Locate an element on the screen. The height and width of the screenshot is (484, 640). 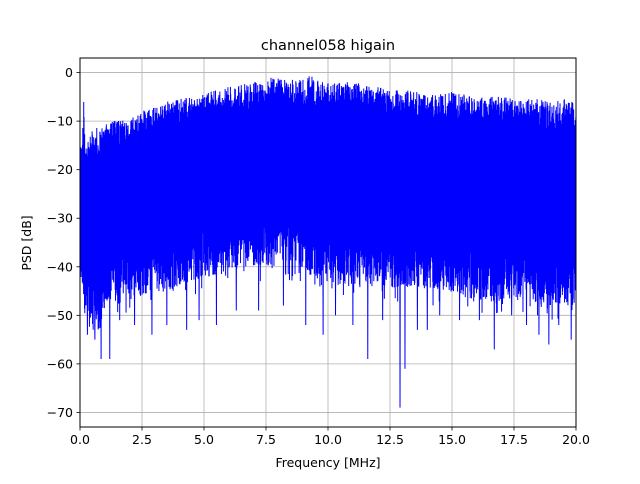
x-tick-label: 10.0 is located at coordinates (328, 439).